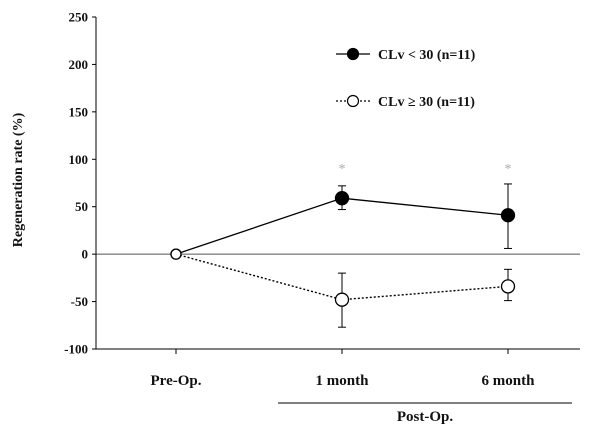 The image size is (589, 425). I want to click on y-axis: 250 200 150 100 50 0 -50 -100, so click(80, 183).